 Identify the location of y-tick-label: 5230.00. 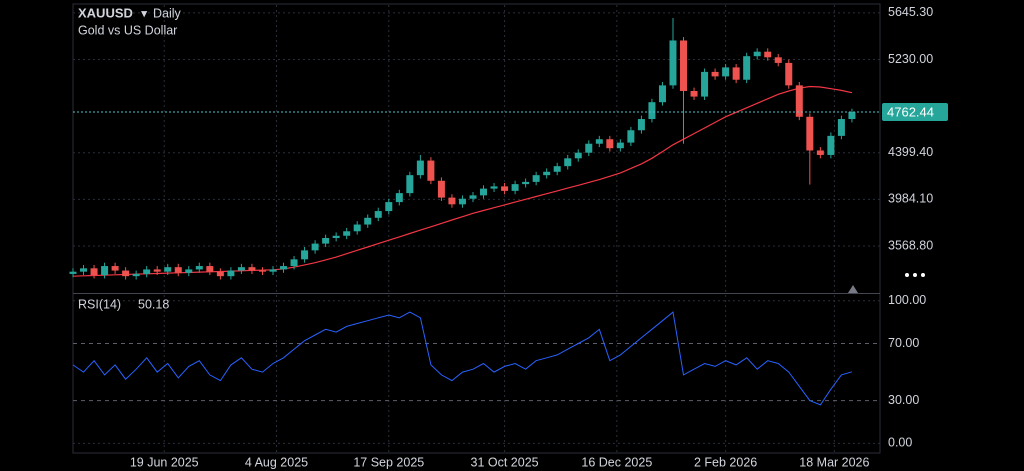
(910, 59).